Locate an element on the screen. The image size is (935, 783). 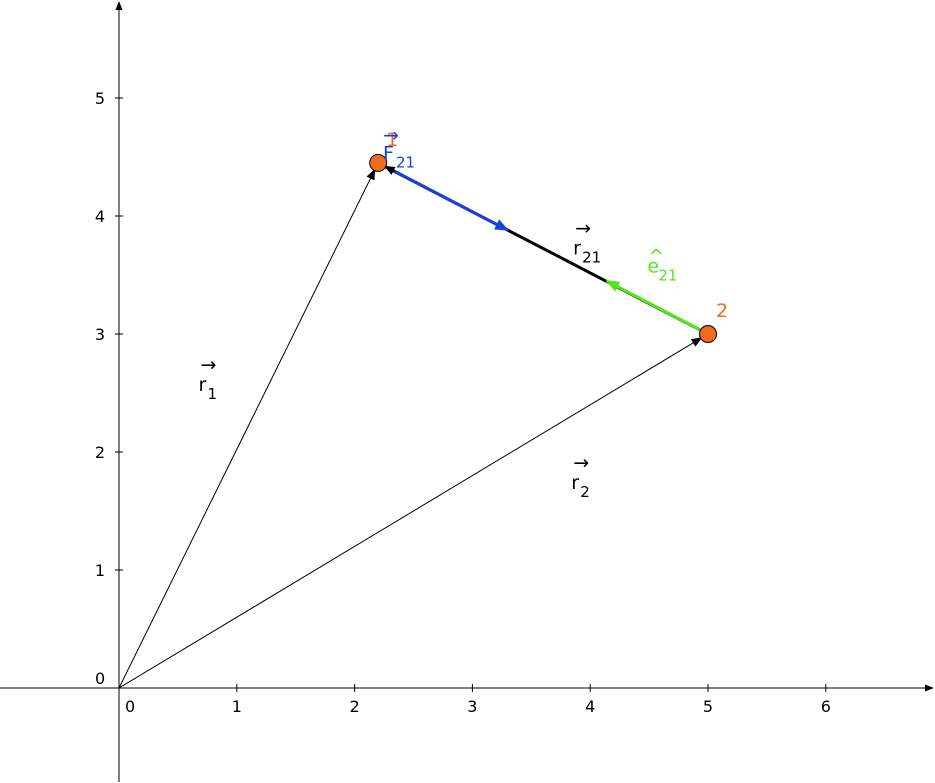
y-tick-label-1: 1 is located at coordinates (100, 570).